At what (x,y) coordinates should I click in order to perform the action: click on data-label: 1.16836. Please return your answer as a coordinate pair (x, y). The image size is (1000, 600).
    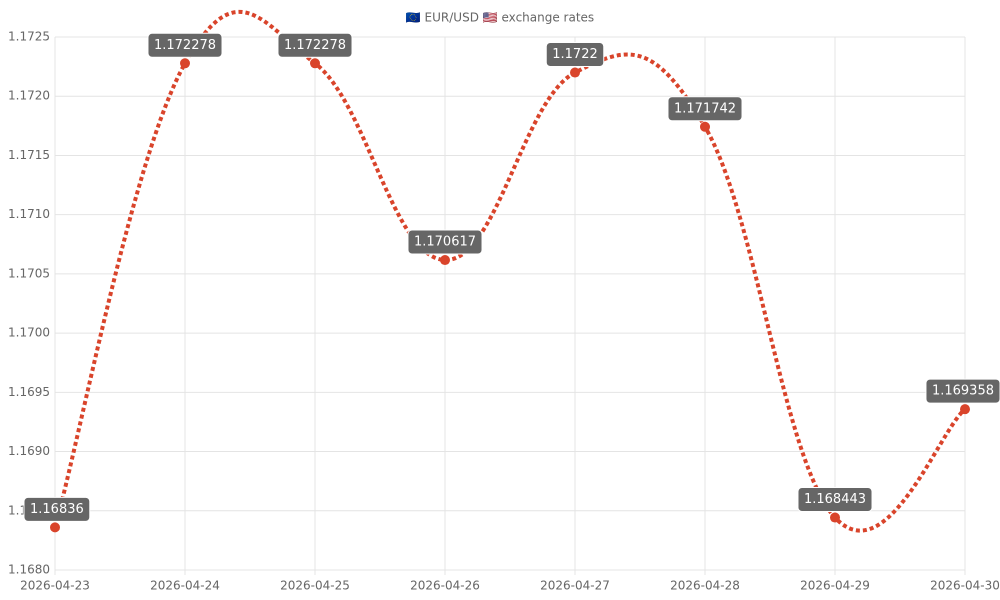
    Looking at the image, I should click on (57, 509).